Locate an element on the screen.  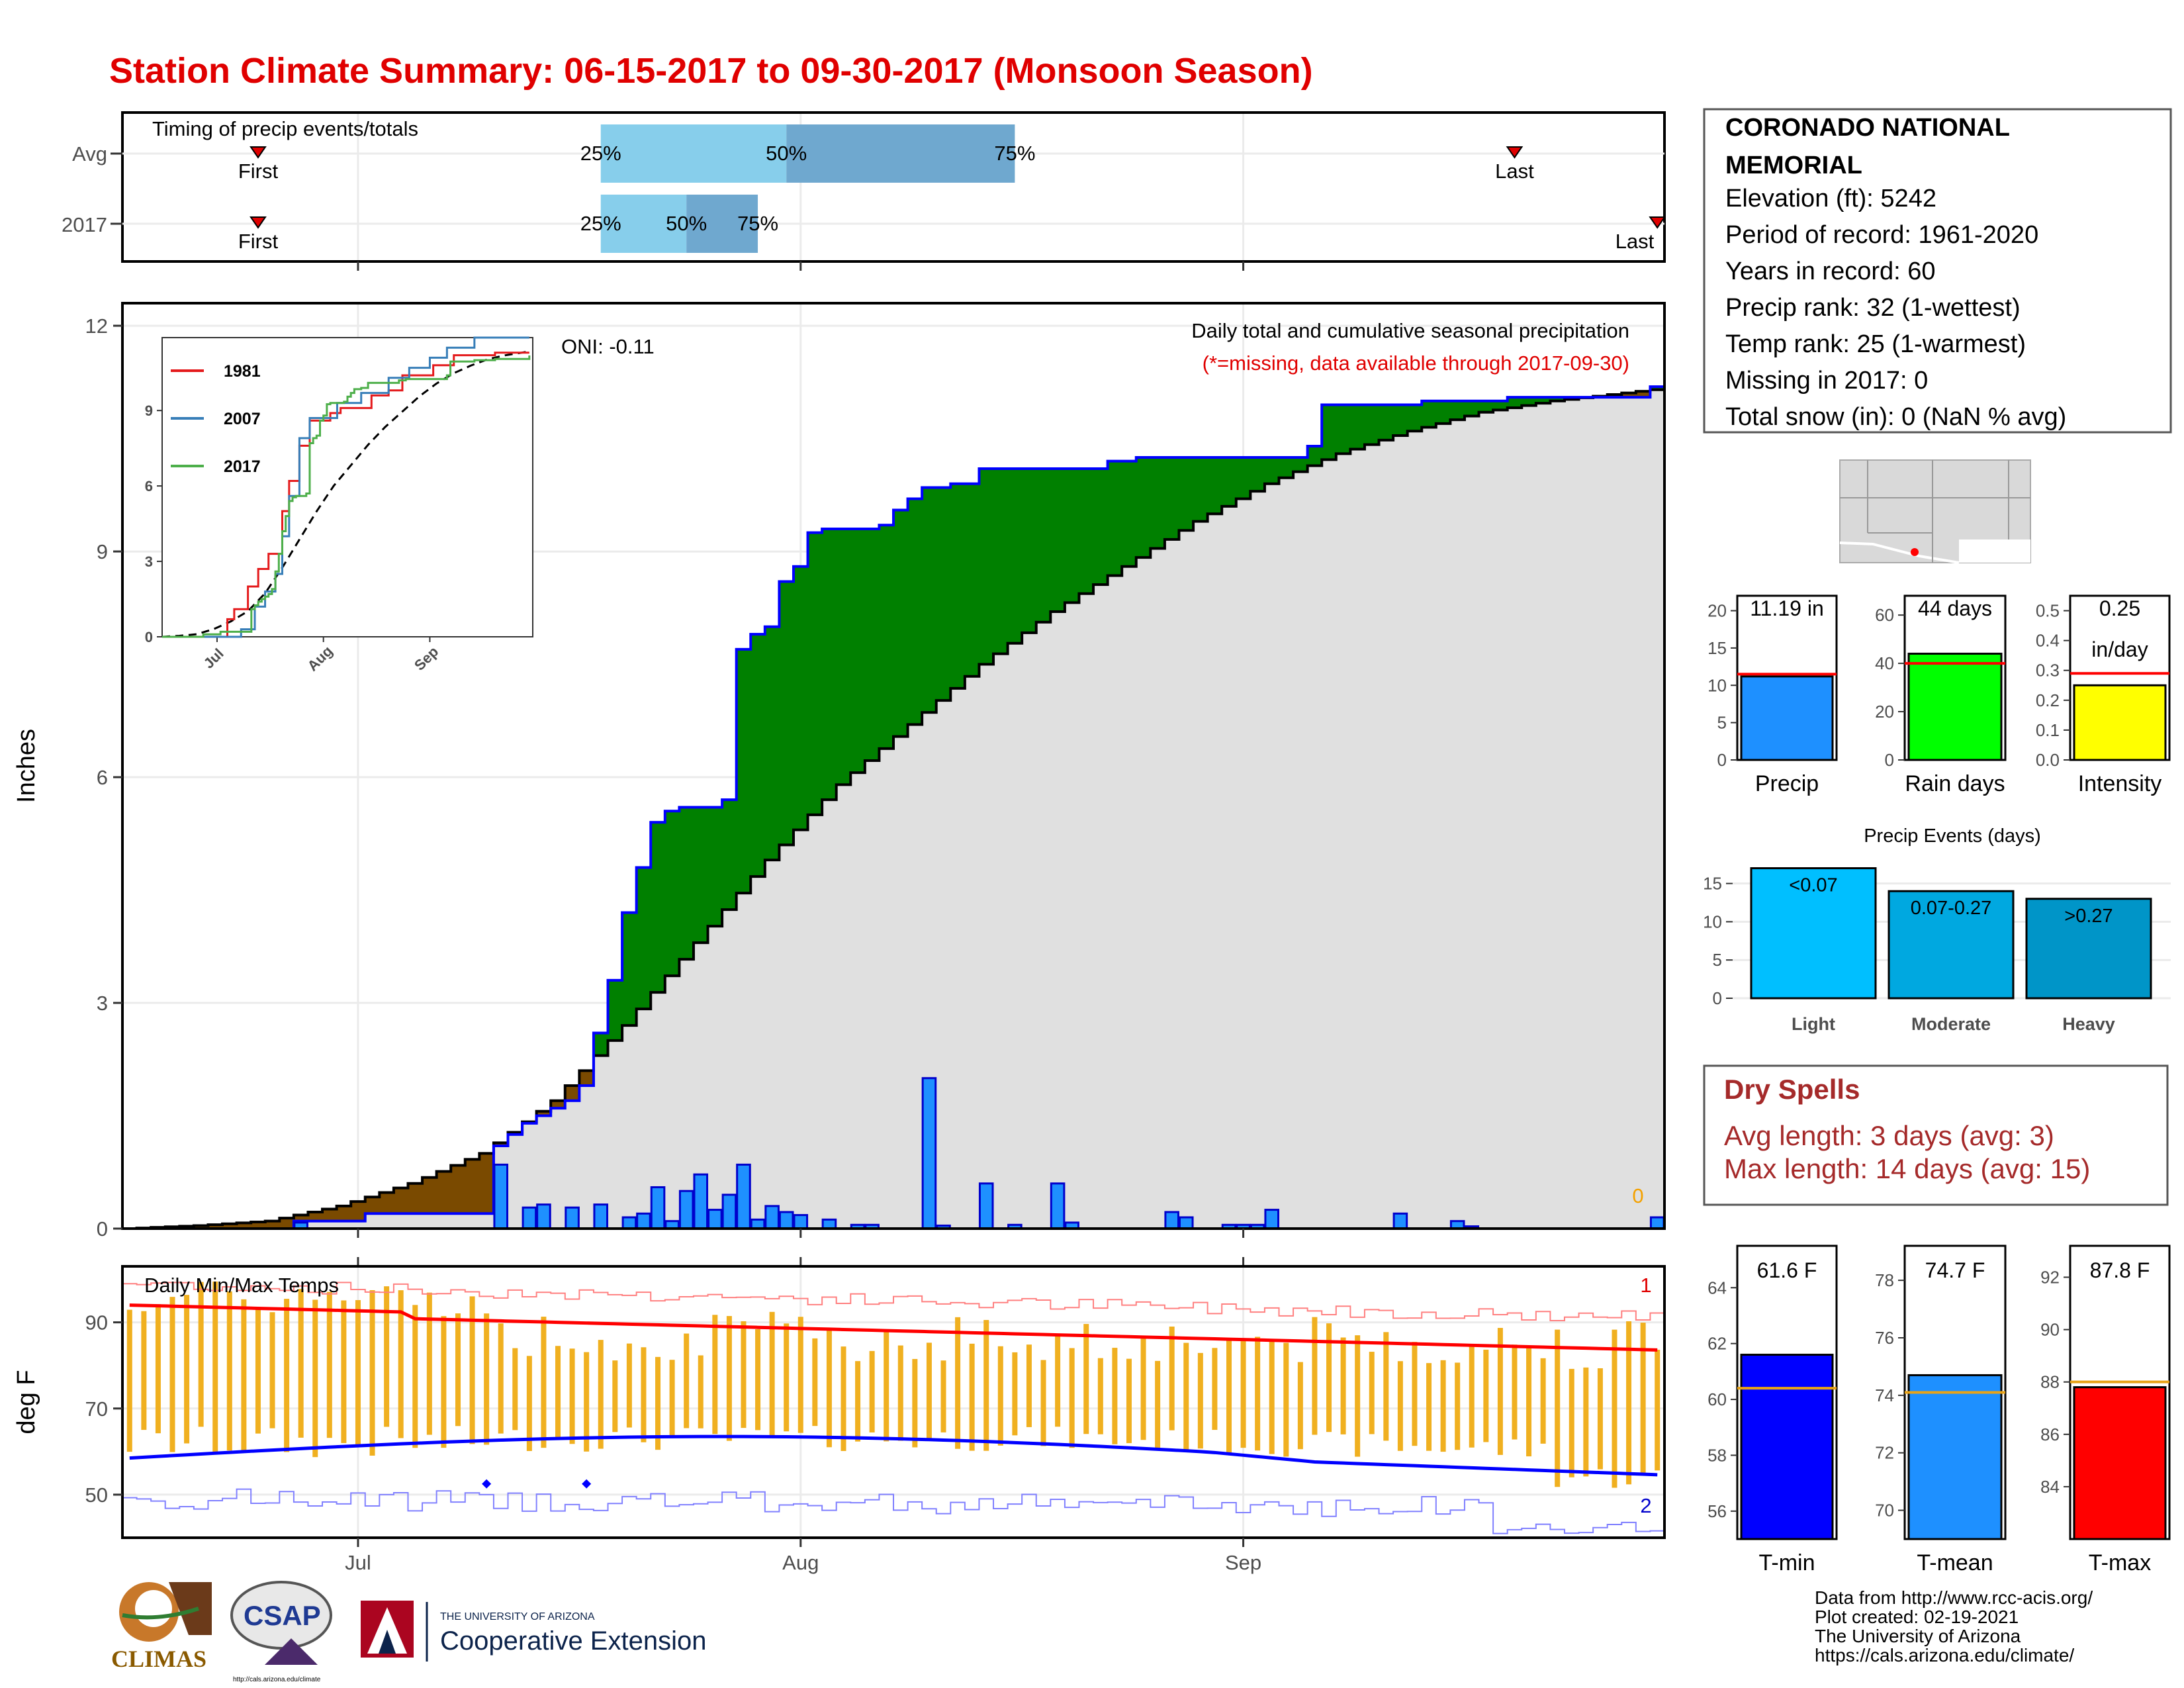
precip-event-bar-label: >0.27 is located at coordinates (2088, 916).